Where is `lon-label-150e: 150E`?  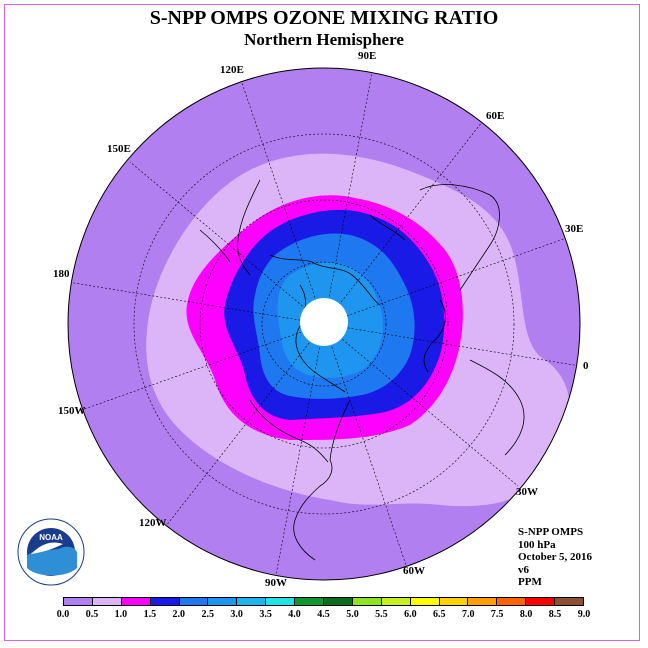 lon-label-150e: 150E is located at coordinates (119, 149).